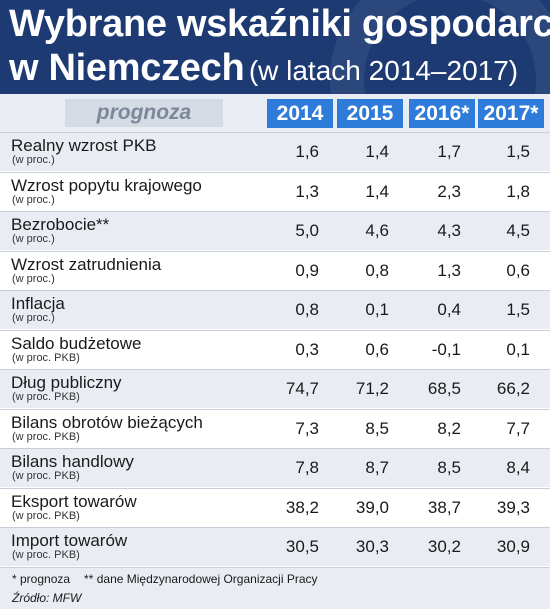 The height and width of the screenshot is (609, 550). What do you see at coordinates (307, 349) in the screenshot?
I see `value-cell: 0,3` at bounding box center [307, 349].